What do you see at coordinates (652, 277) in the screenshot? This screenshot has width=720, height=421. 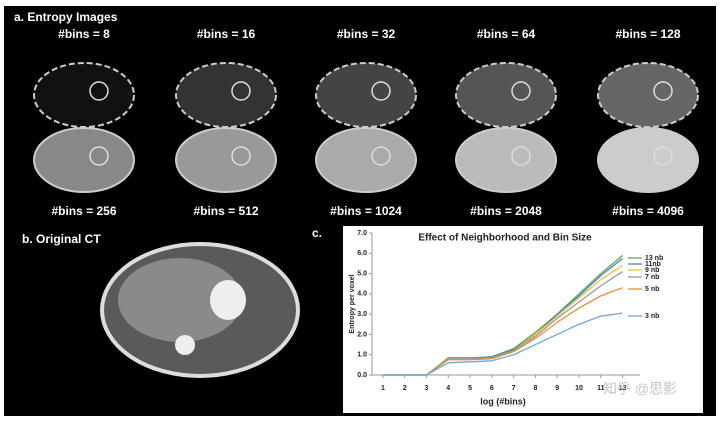 I see `legend-label: 7 nb` at bounding box center [652, 277].